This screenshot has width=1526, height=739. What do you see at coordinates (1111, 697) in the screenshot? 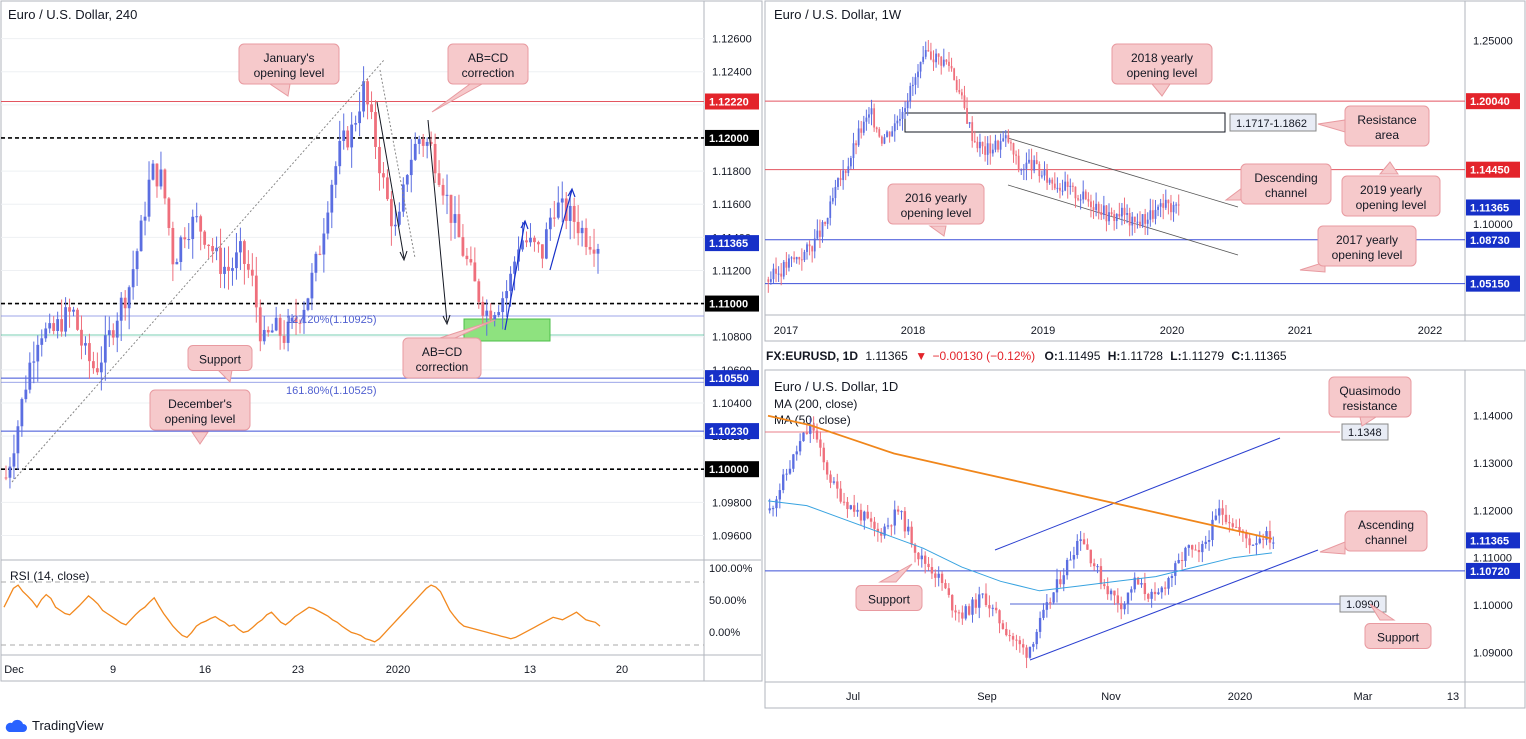
I see `d1-x-tick: Nov` at bounding box center [1111, 697].